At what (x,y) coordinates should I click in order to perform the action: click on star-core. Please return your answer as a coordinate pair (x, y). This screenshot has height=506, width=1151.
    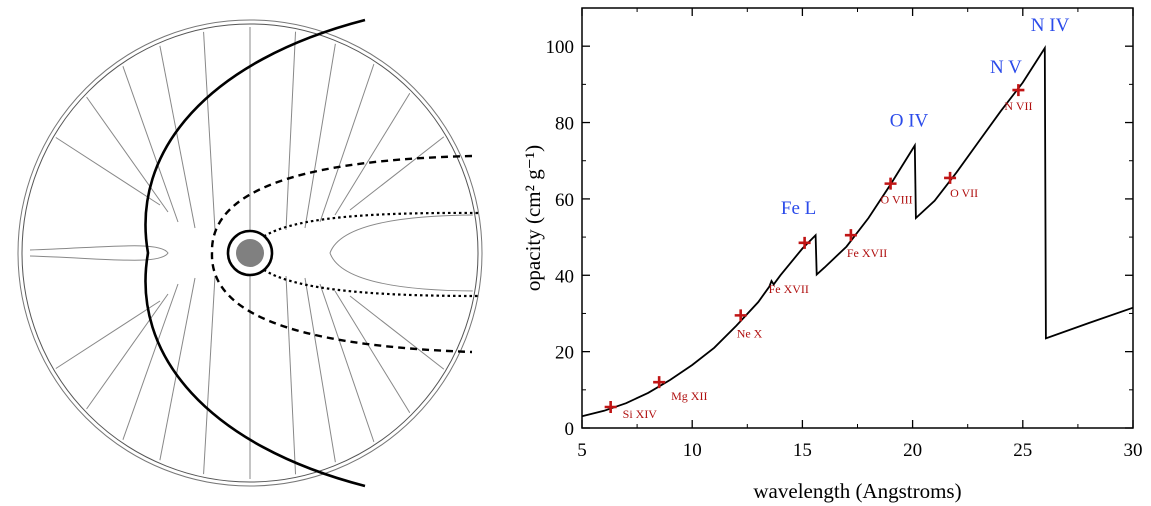
    Looking at the image, I should click on (250, 253).